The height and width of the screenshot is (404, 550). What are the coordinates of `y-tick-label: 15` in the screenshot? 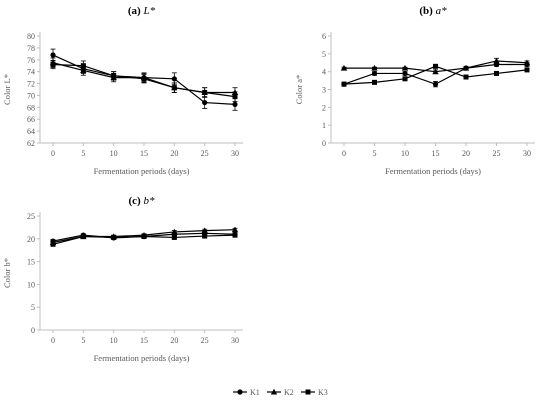 It's located at (31, 262).